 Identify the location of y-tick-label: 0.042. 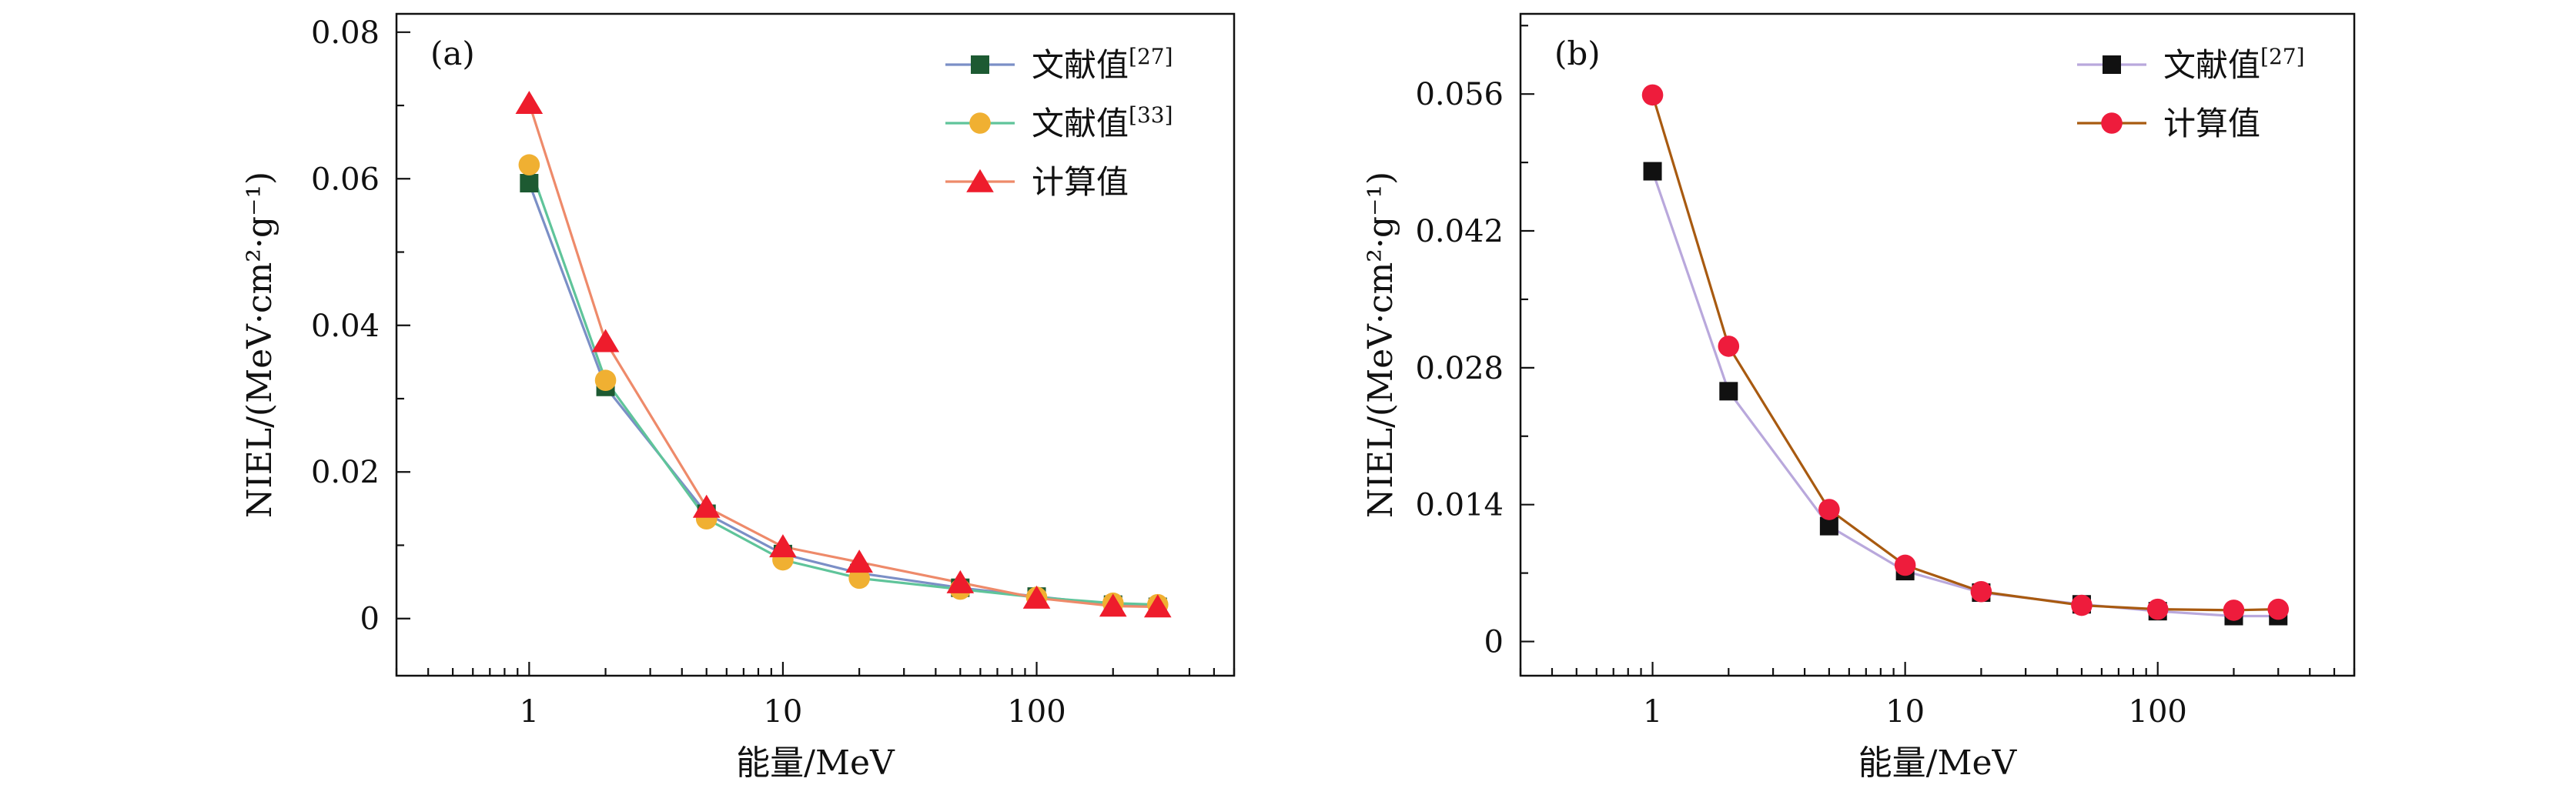
(1460, 231).